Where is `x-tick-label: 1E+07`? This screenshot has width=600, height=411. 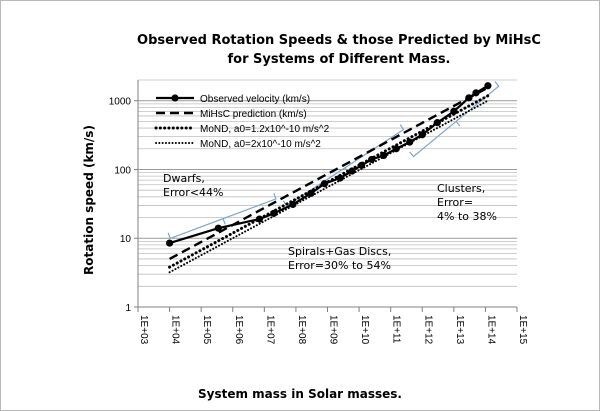
x-tick-label: 1E+07 is located at coordinates (269, 330).